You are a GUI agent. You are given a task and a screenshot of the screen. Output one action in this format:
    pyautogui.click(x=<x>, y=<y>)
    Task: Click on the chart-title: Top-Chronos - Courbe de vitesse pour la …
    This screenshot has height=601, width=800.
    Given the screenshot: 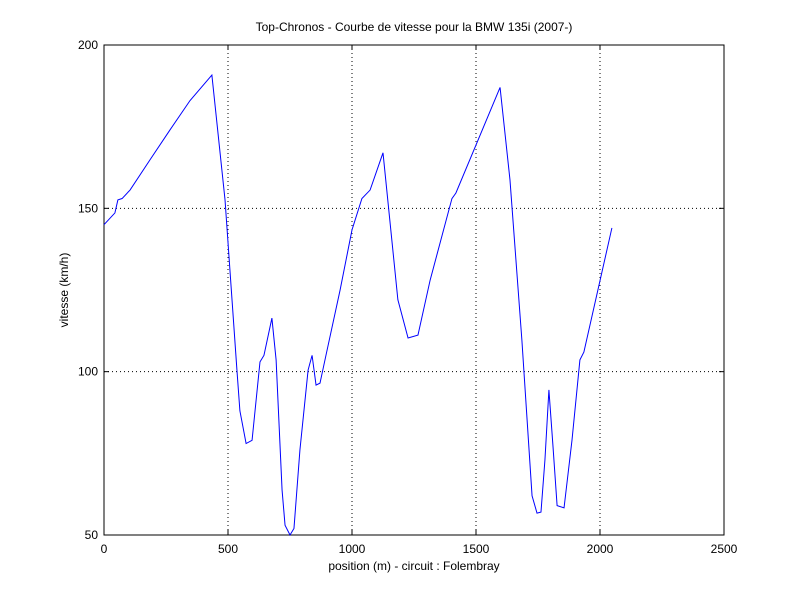 What is the action you would take?
    pyautogui.click(x=414, y=27)
    